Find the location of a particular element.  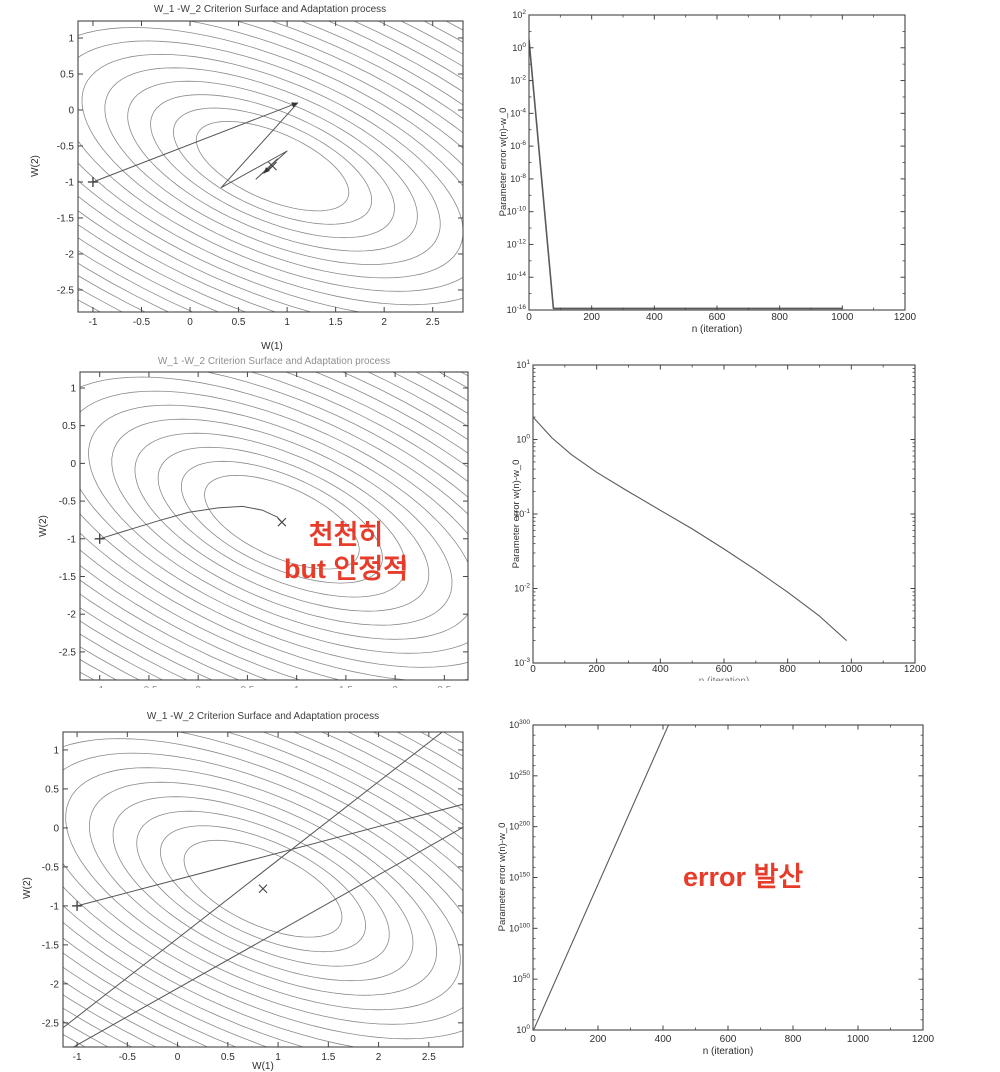

svg-text: 10⁻² is located at coordinates (518, 80).